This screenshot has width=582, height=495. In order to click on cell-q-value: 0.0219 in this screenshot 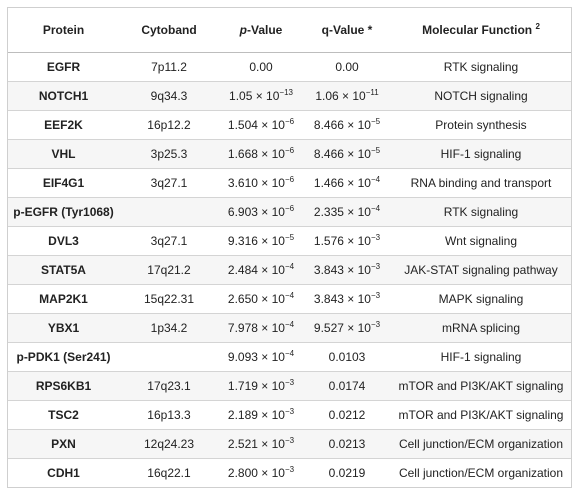, I will do `click(347, 472)`.